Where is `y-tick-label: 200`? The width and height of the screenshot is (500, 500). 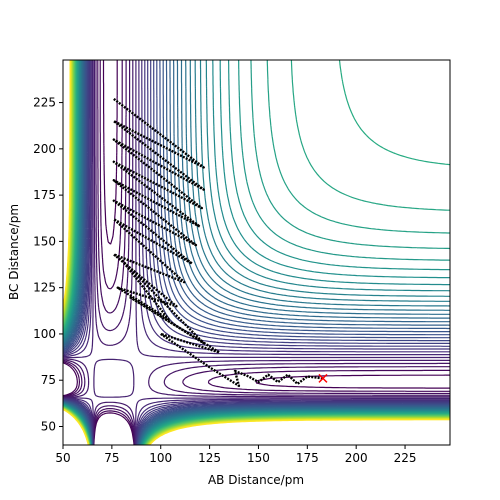
y-tick-label: 200 is located at coordinates (44, 149).